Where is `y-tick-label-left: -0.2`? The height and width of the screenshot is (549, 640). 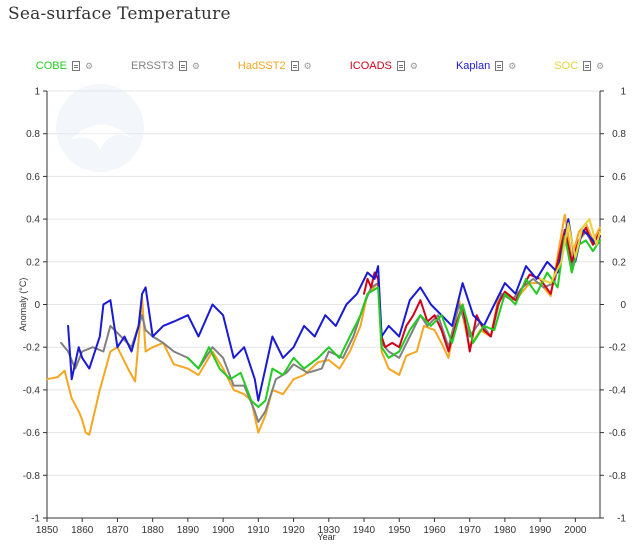
y-tick-label-left: -0.2 is located at coordinates (32, 348).